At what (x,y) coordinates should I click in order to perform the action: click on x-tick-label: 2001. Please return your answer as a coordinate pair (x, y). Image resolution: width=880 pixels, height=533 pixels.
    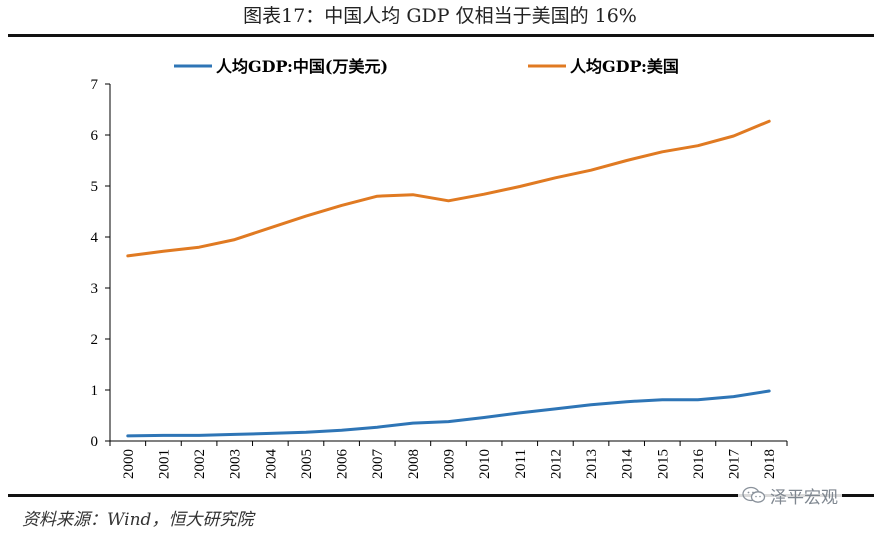
    Looking at the image, I should click on (164, 464).